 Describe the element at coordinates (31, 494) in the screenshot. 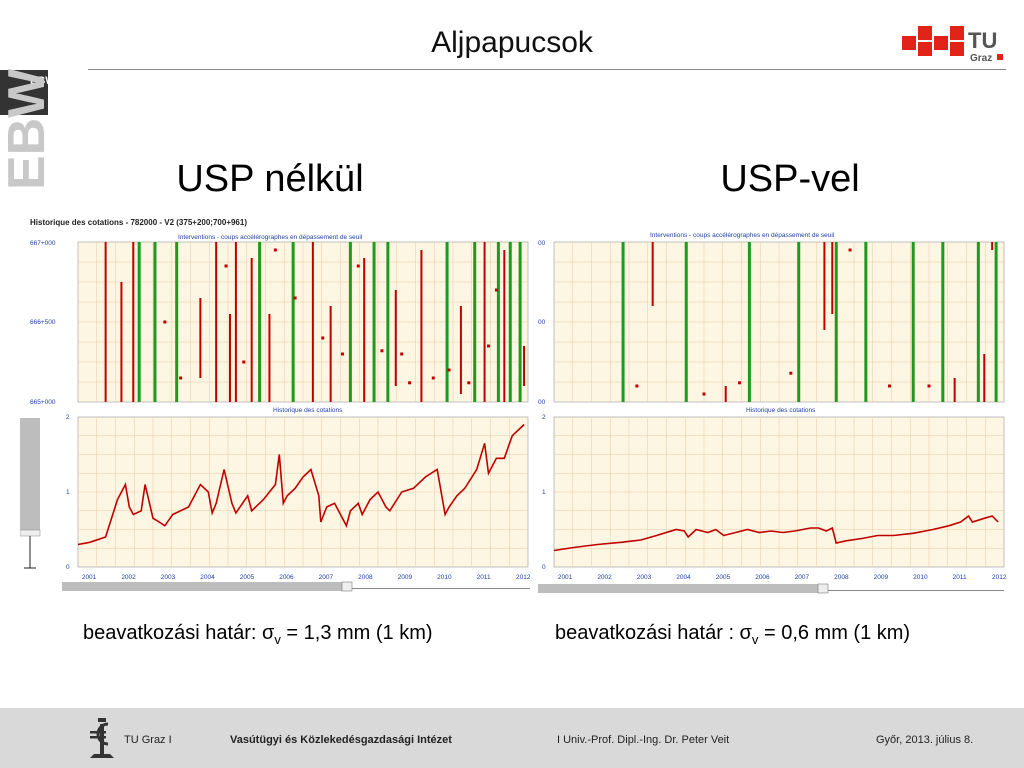

I see `side-scrollbar` at that location.